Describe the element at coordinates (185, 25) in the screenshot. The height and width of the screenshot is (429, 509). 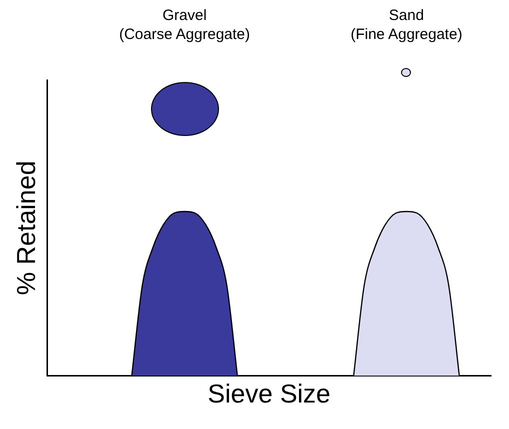
I see `text: Gravel (Coarse Aggregate)` at that location.